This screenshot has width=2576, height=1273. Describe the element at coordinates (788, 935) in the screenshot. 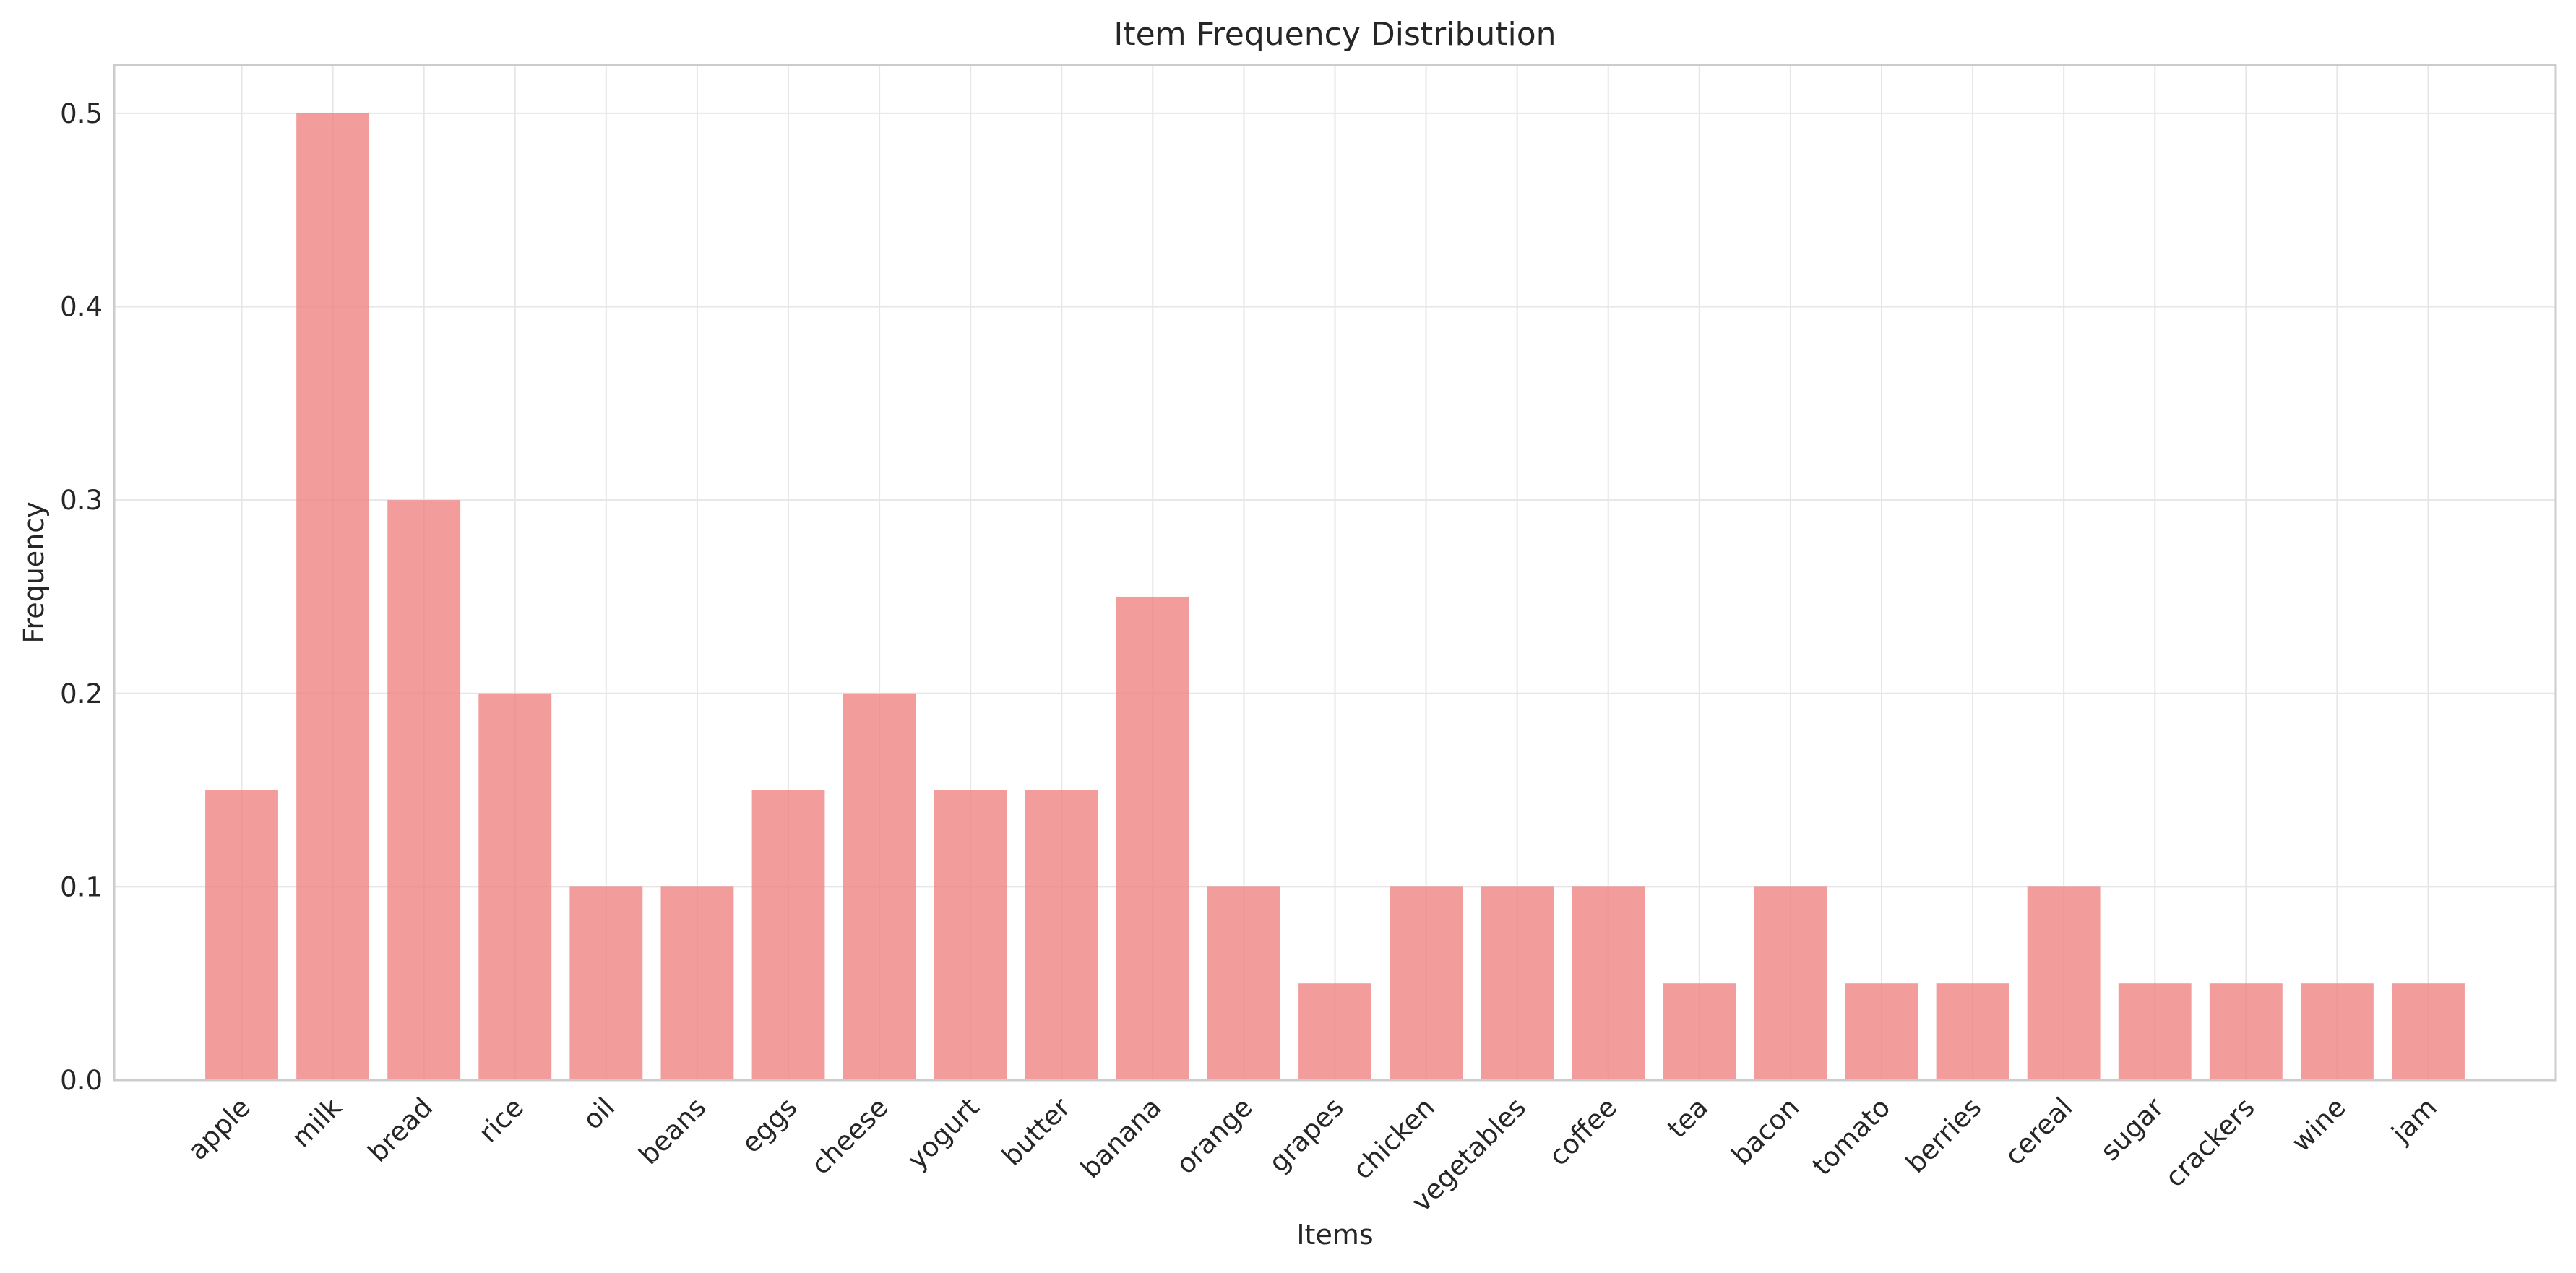

I see `bar-eggs` at that location.